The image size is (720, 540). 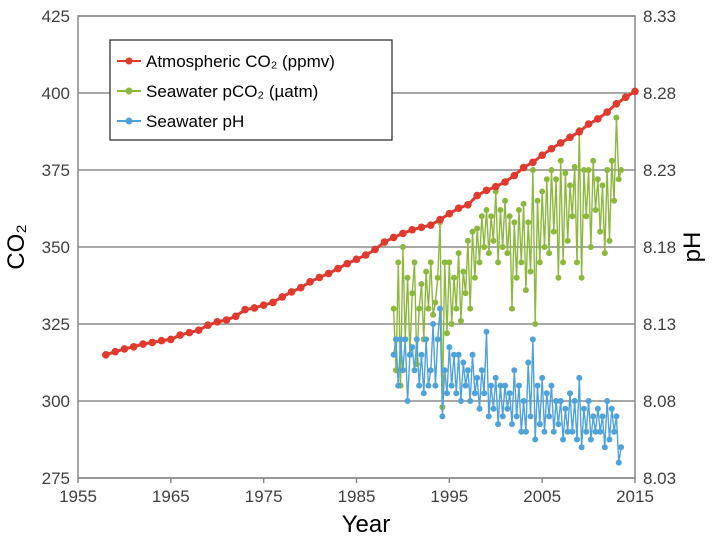 I want to click on y-axis-label-left: CO₂, so click(x=16, y=246).